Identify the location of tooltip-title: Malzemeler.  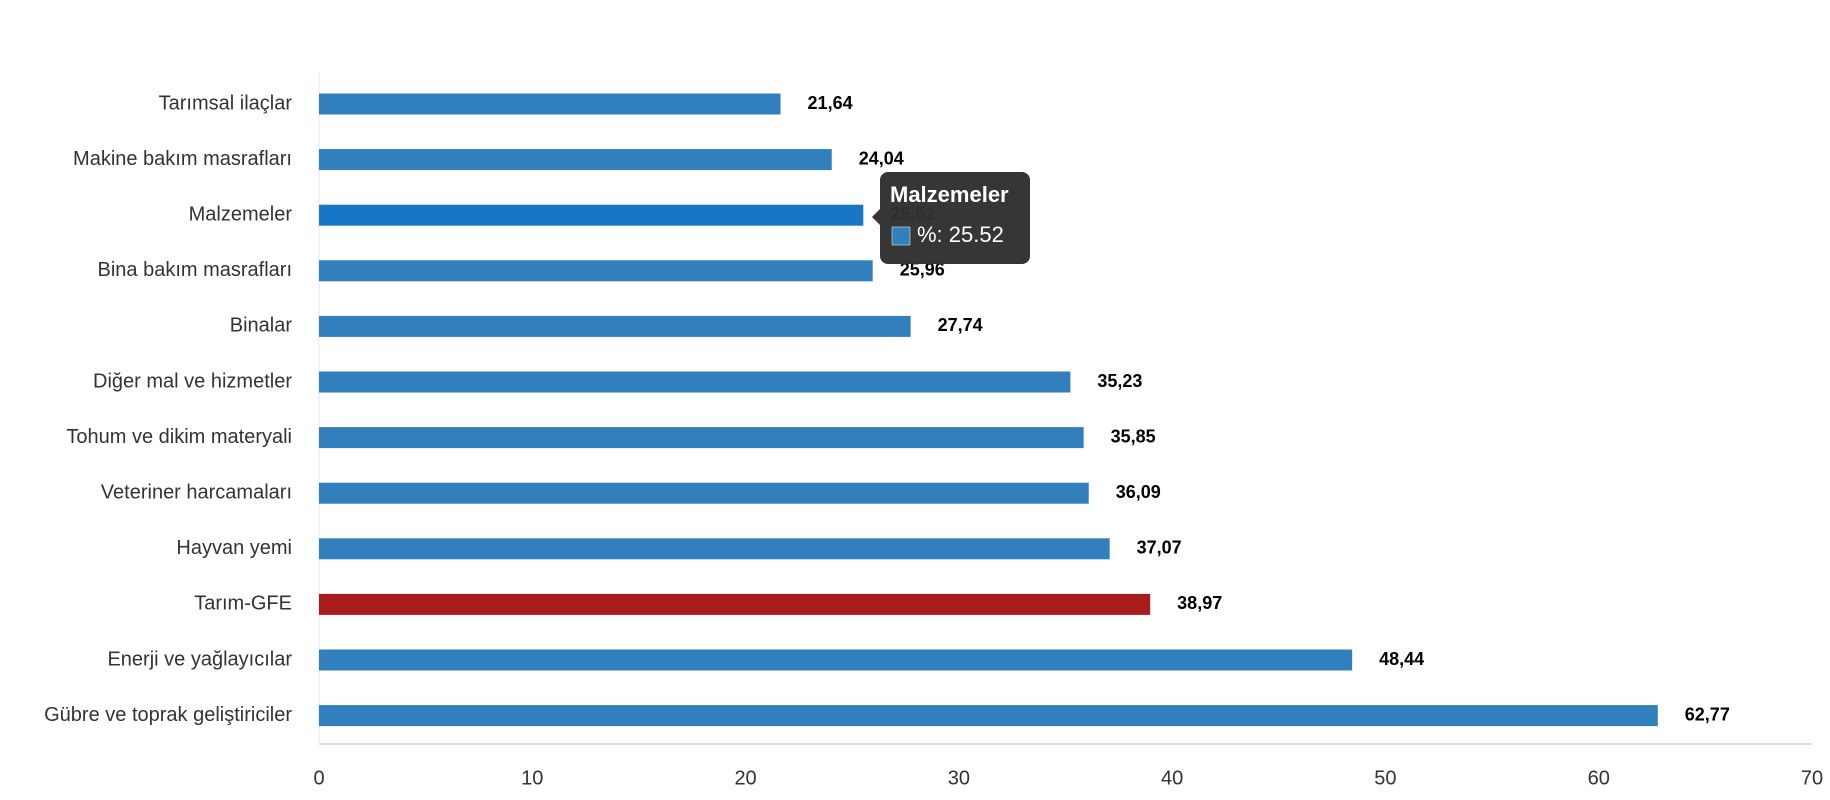
(949, 194).